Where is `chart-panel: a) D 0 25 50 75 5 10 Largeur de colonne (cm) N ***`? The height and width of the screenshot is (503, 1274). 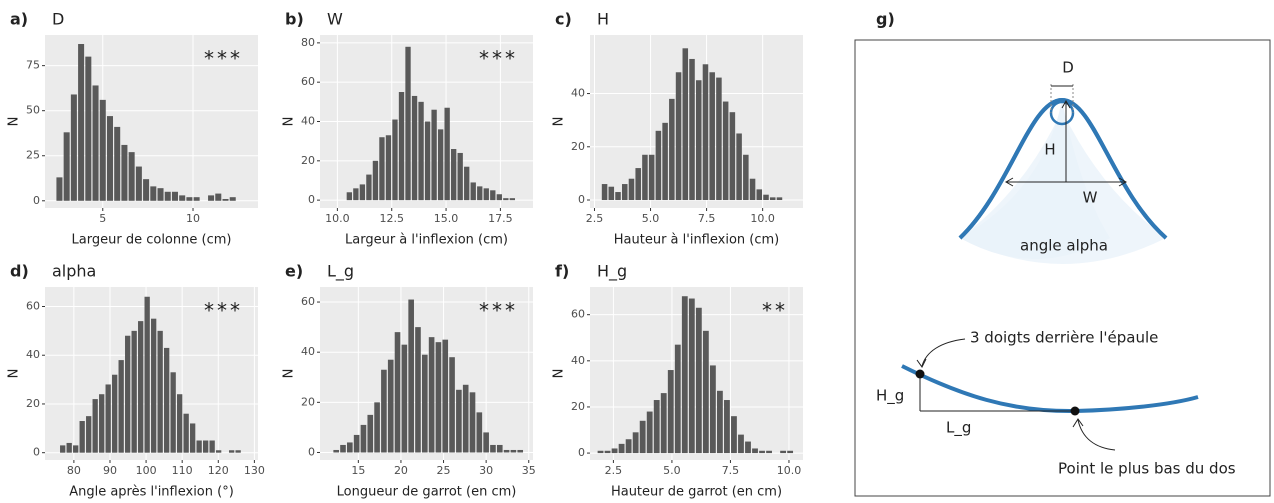
chart-panel: a) D 0 25 50 75 5 10 Largeur de colonne (cm) N *** is located at coordinates (132, 129).